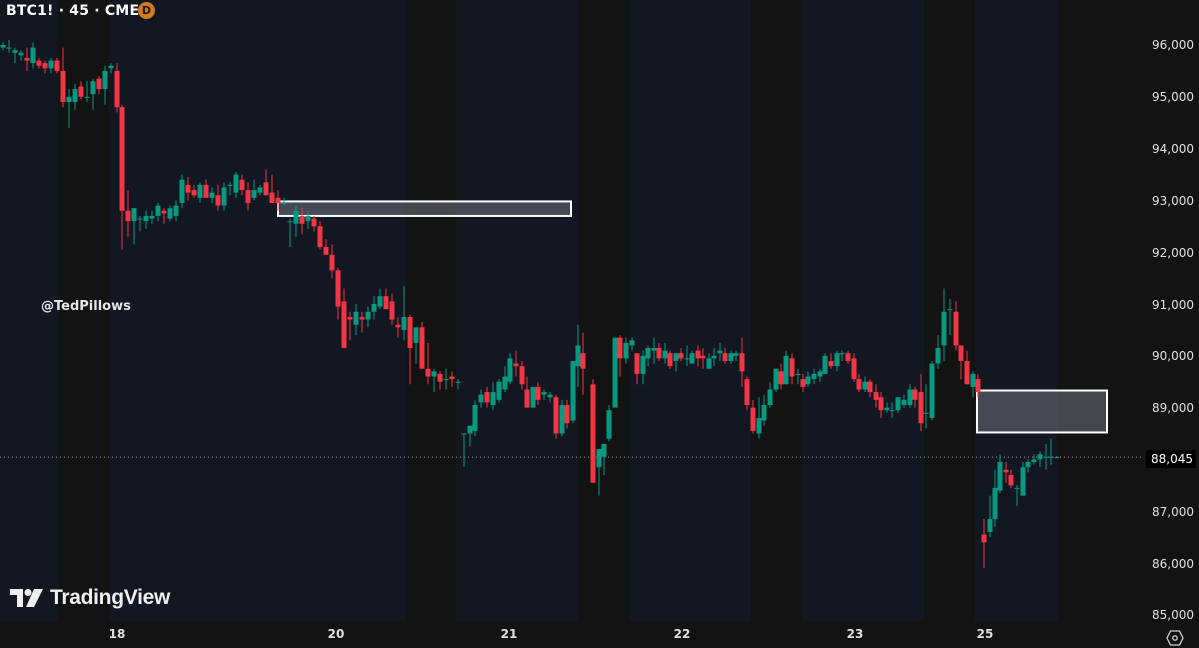 This screenshot has height=648, width=1199. Describe the element at coordinates (73, 11) in the screenshot. I see `symbol-title: BTC1! · 45 · CME` at that location.